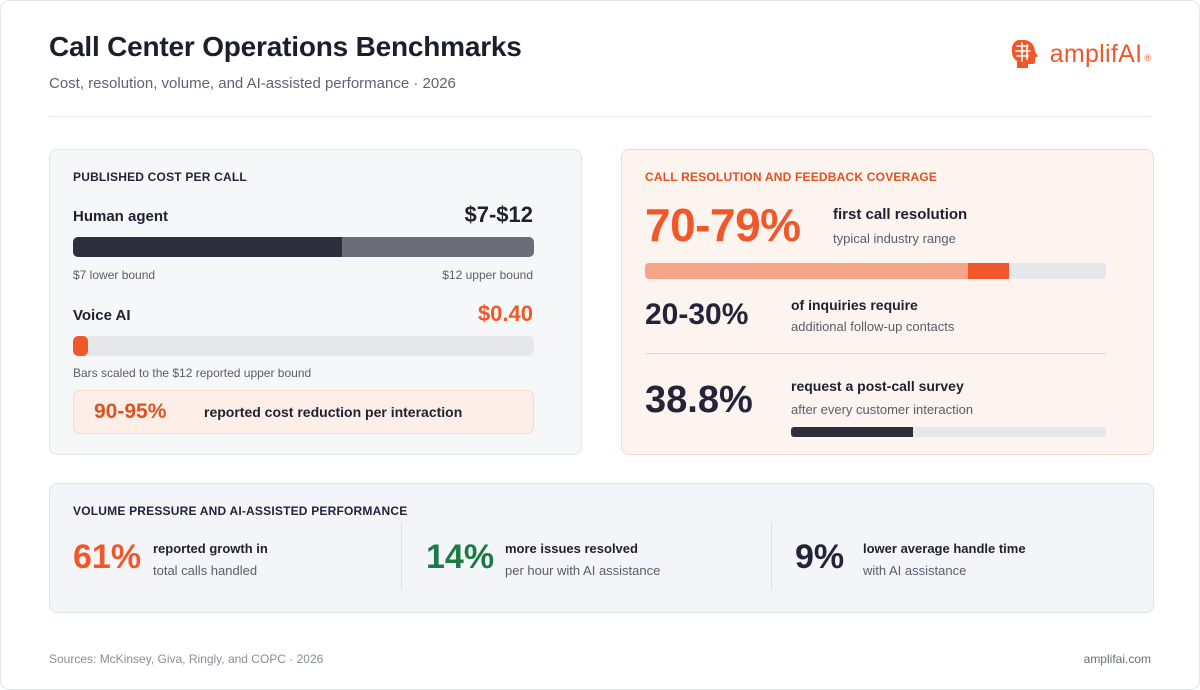 The image size is (1200, 690). What do you see at coordinates (873, 326) in the screenshot?
I see `followup-sub: additional follow-up contacts` at bounding box center [873, 326].